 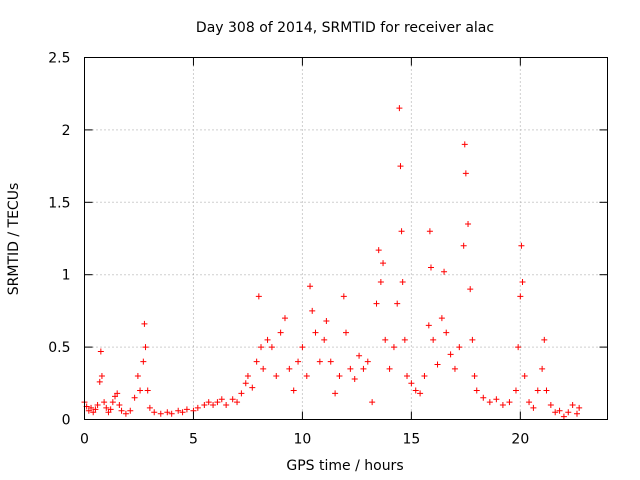 I want to click on y-tick-label: 2, so click(x=66, y=131).